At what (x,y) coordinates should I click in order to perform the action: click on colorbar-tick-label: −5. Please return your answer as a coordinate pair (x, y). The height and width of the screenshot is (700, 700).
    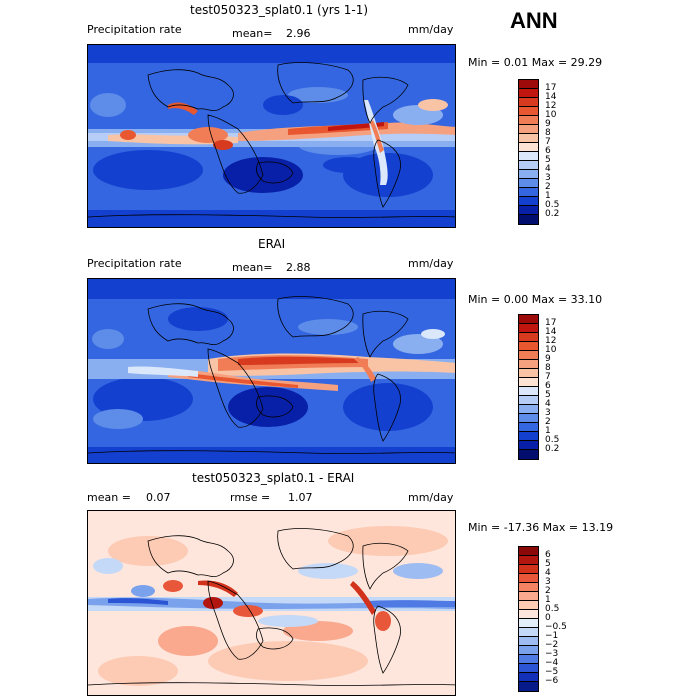
    Looking at the image, I should click on (552, 672).